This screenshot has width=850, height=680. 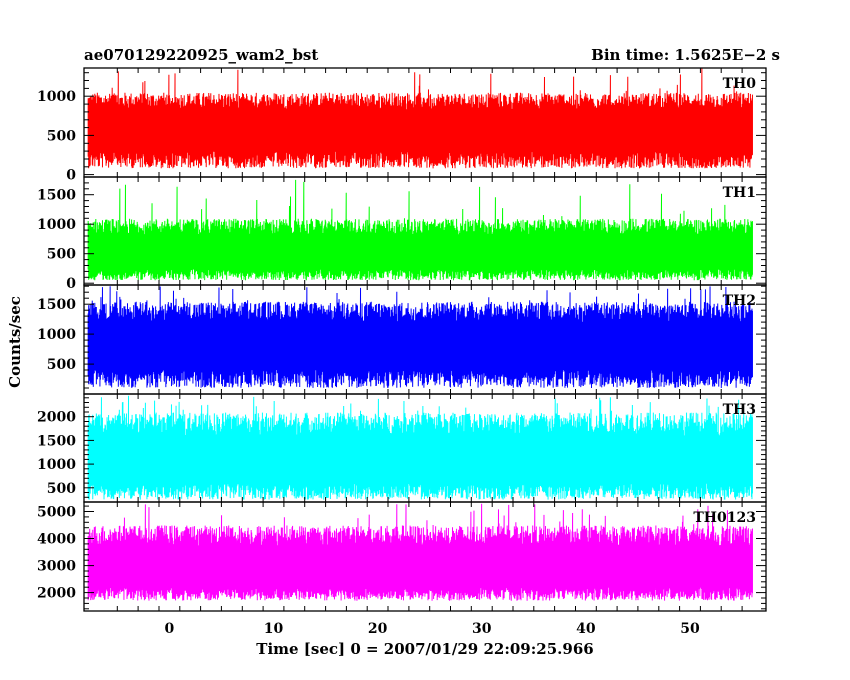 I want to click on panel-th3: 500 1000 1500 2000 TH3, so click(x=402, y=448).